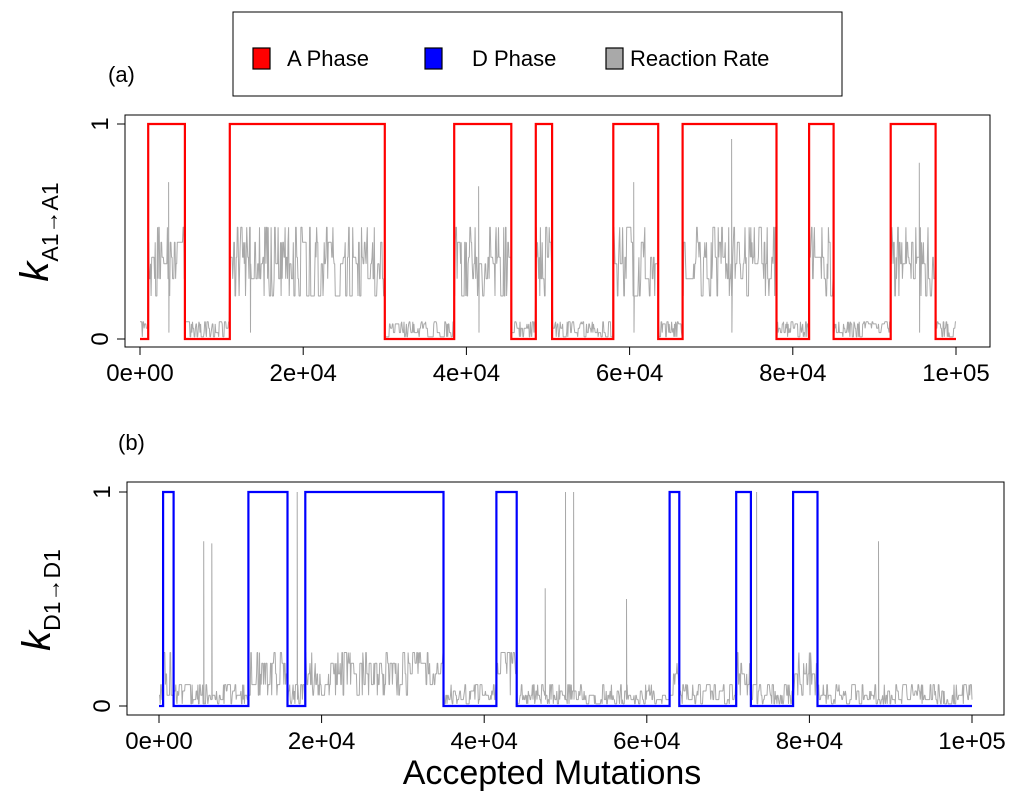 The height and width of the screenshot is (796, 1022). Describe the element at coordinates (121, 74) in the screenshot. I see `panel-label-a: (a)` at that location.